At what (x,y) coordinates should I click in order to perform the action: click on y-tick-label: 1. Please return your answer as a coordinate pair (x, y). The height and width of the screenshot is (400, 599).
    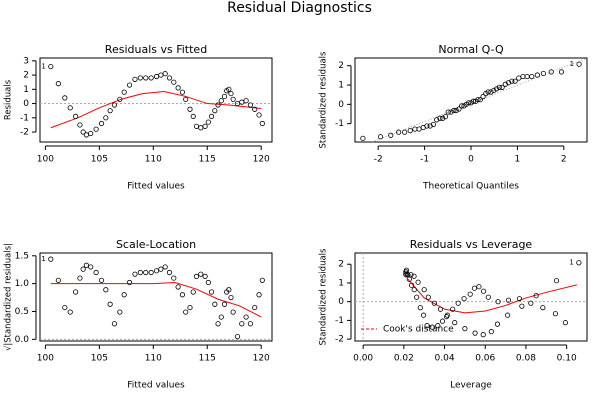
    Looking at the image, I should click on (341, 283).